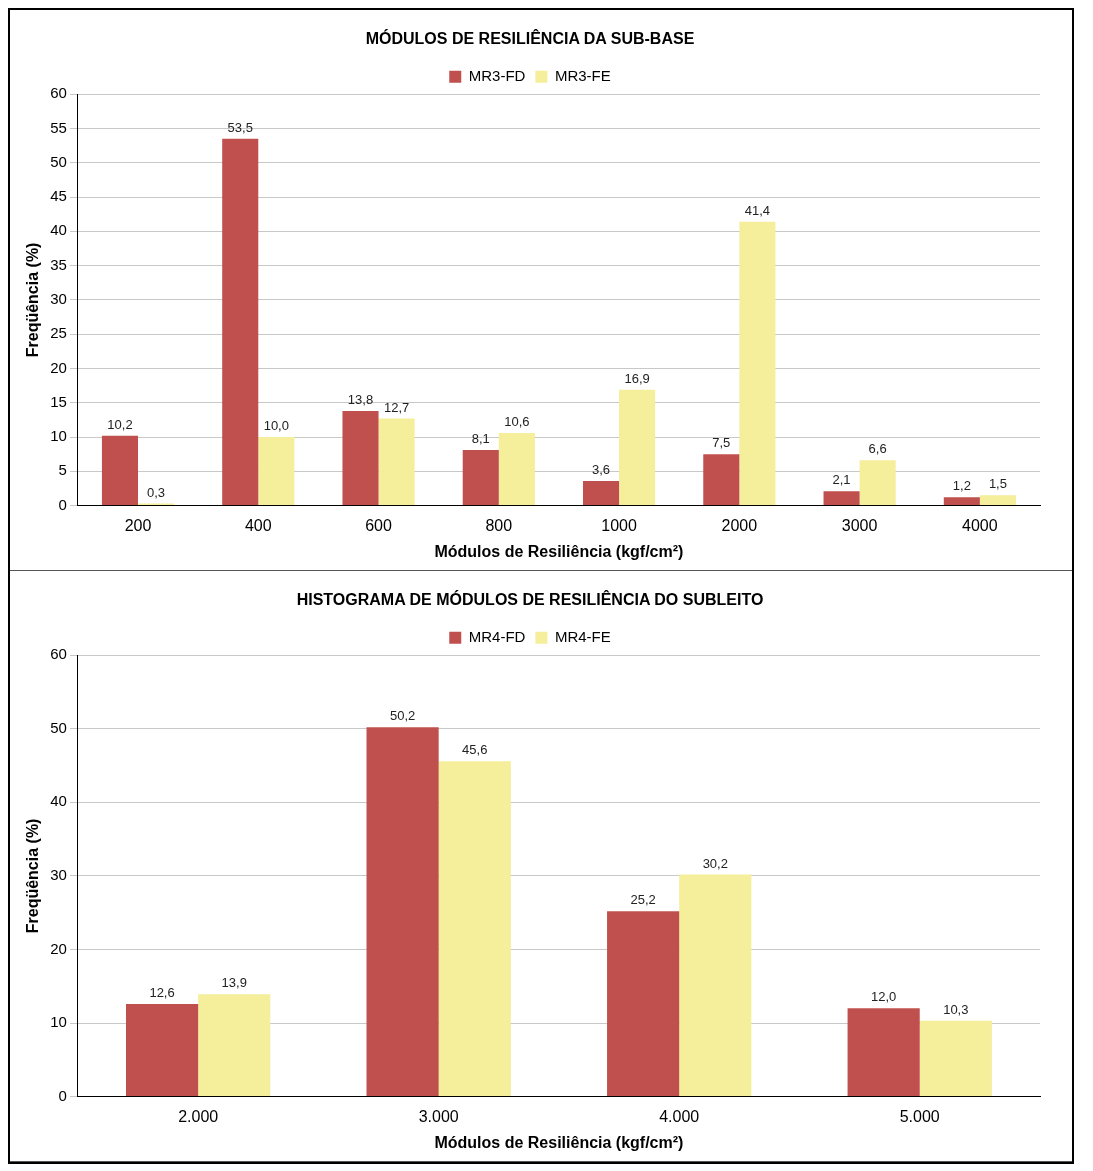 This screenshot has width=1093, height=1171. Describe the element at coordinates (841, 480) in the screenshot. I see `data-label: 2,1` at that location.